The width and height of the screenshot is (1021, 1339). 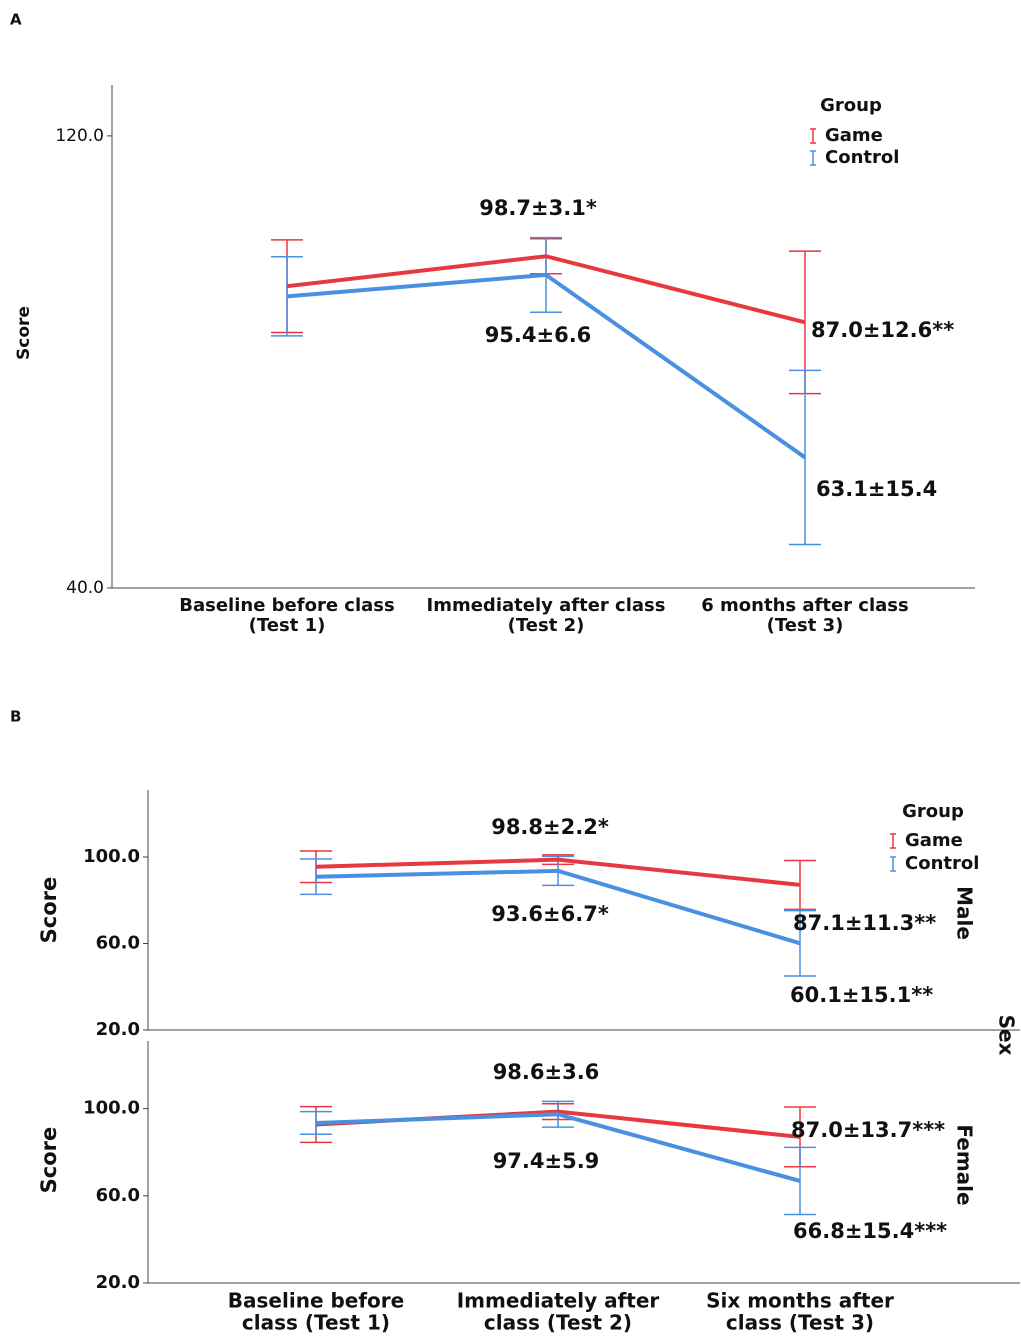 I want to click on data-label: 87.0±12.6**, so click(x=882, y=330).